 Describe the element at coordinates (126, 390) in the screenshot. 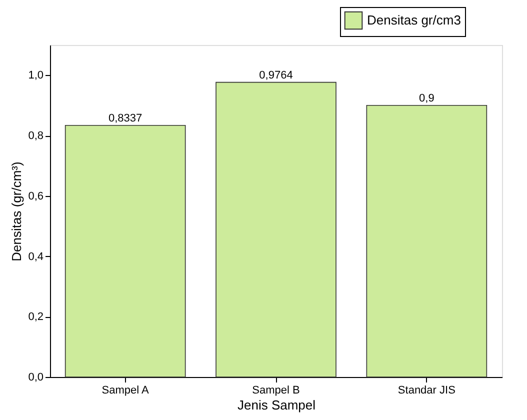

I see `x-tick-label: Sampel A` at that location.